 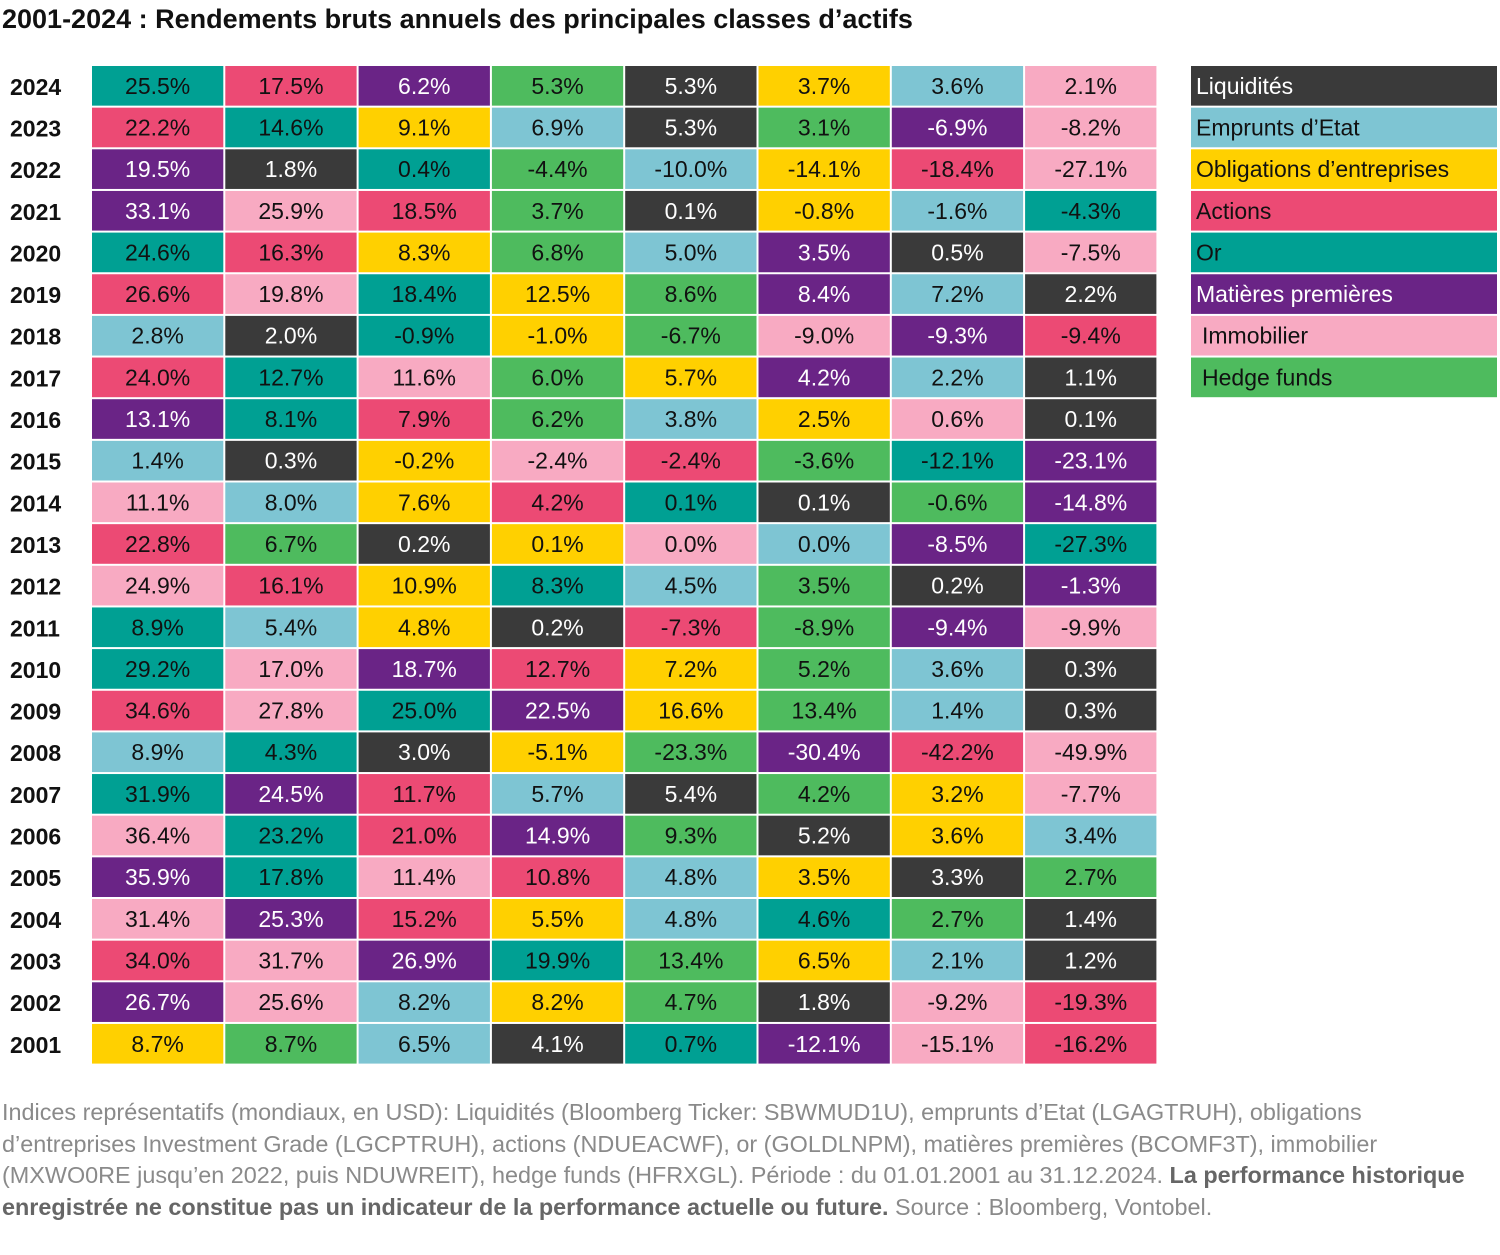 I want to click on cell-value: -27.3%, so click(x=1090, y=544).